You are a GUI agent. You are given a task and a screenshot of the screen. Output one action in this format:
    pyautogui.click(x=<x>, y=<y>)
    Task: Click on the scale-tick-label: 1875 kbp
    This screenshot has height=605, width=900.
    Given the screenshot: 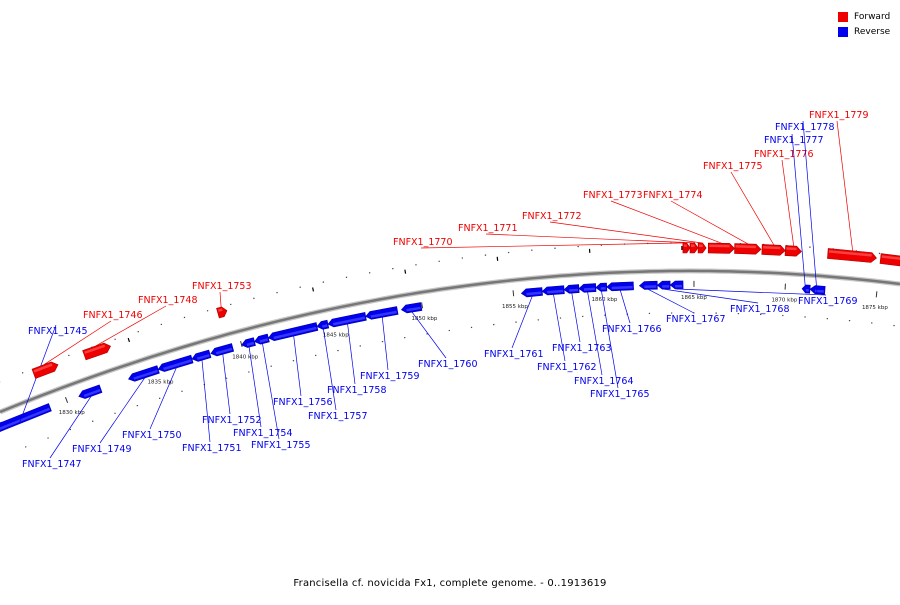 What is the action you would take?
    pyautogui.click(x=875, y=308)
    